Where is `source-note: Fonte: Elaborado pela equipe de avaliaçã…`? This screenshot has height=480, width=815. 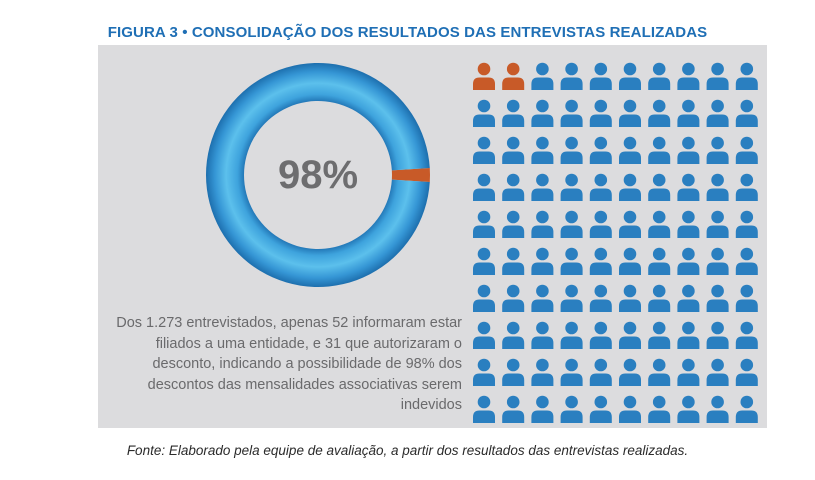
source-note: Fonte: Elaborado pela equipe de avaliaçã… is located at coordinates (407, 450).